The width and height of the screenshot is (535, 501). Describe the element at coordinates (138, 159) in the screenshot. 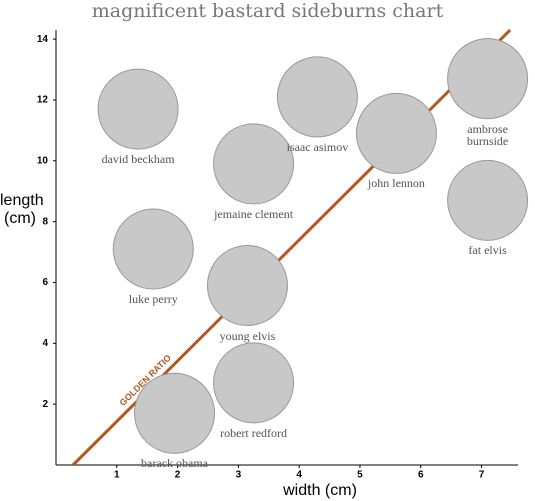

I see `point-label: david beckham` at that location.